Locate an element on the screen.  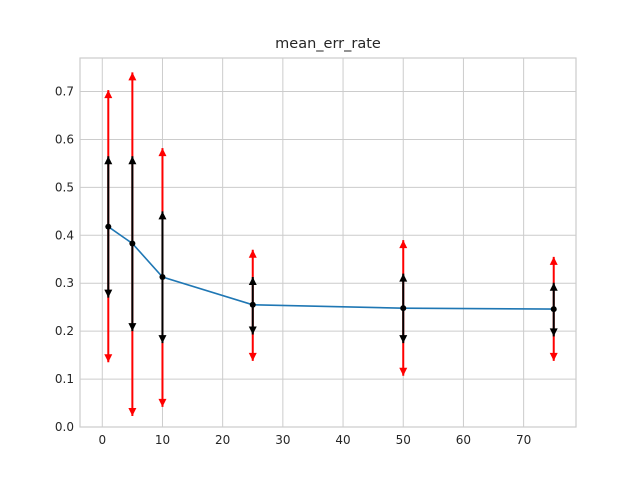
x-tick-label: 10 is located at coordinates (162, 440).